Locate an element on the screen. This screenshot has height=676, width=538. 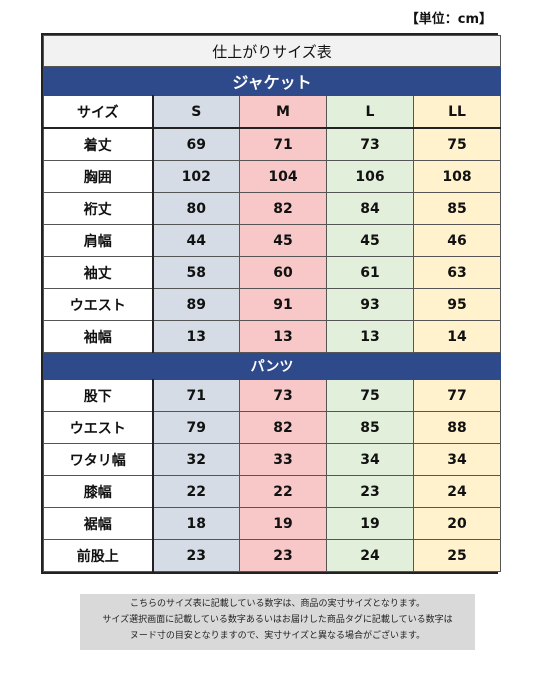
size-value-cell: 91 is located at coordinates (283, 304).